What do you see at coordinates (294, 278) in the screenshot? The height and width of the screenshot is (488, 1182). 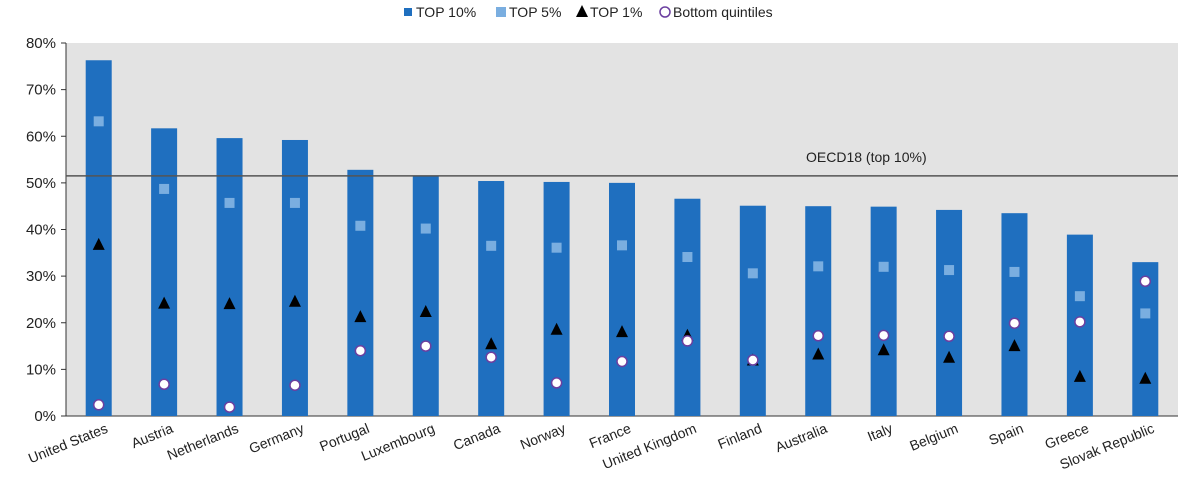 I see `bar-top10-germany` at bounding box center [294, 278].